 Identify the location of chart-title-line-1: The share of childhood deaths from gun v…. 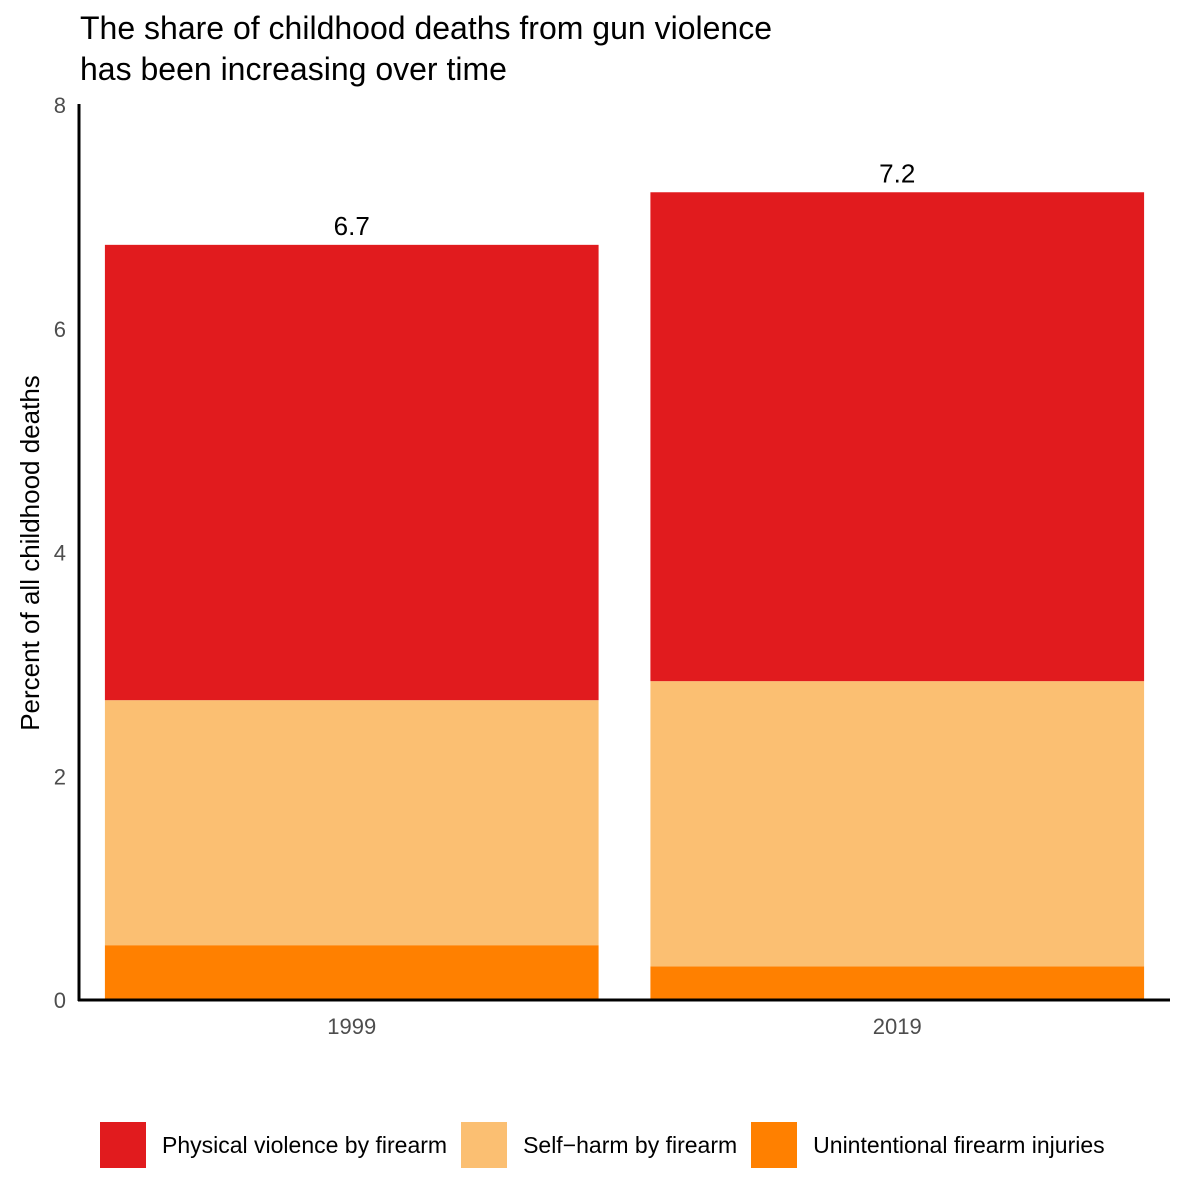
(426, 28).